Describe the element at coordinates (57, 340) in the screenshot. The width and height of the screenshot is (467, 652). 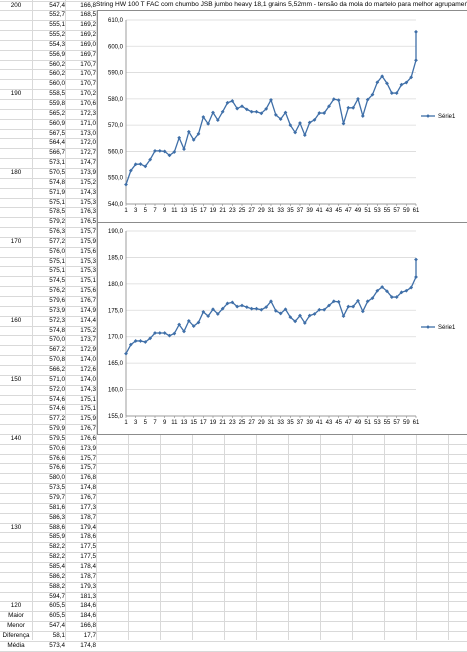
I see `cell-velocity: 570,0` at that location.